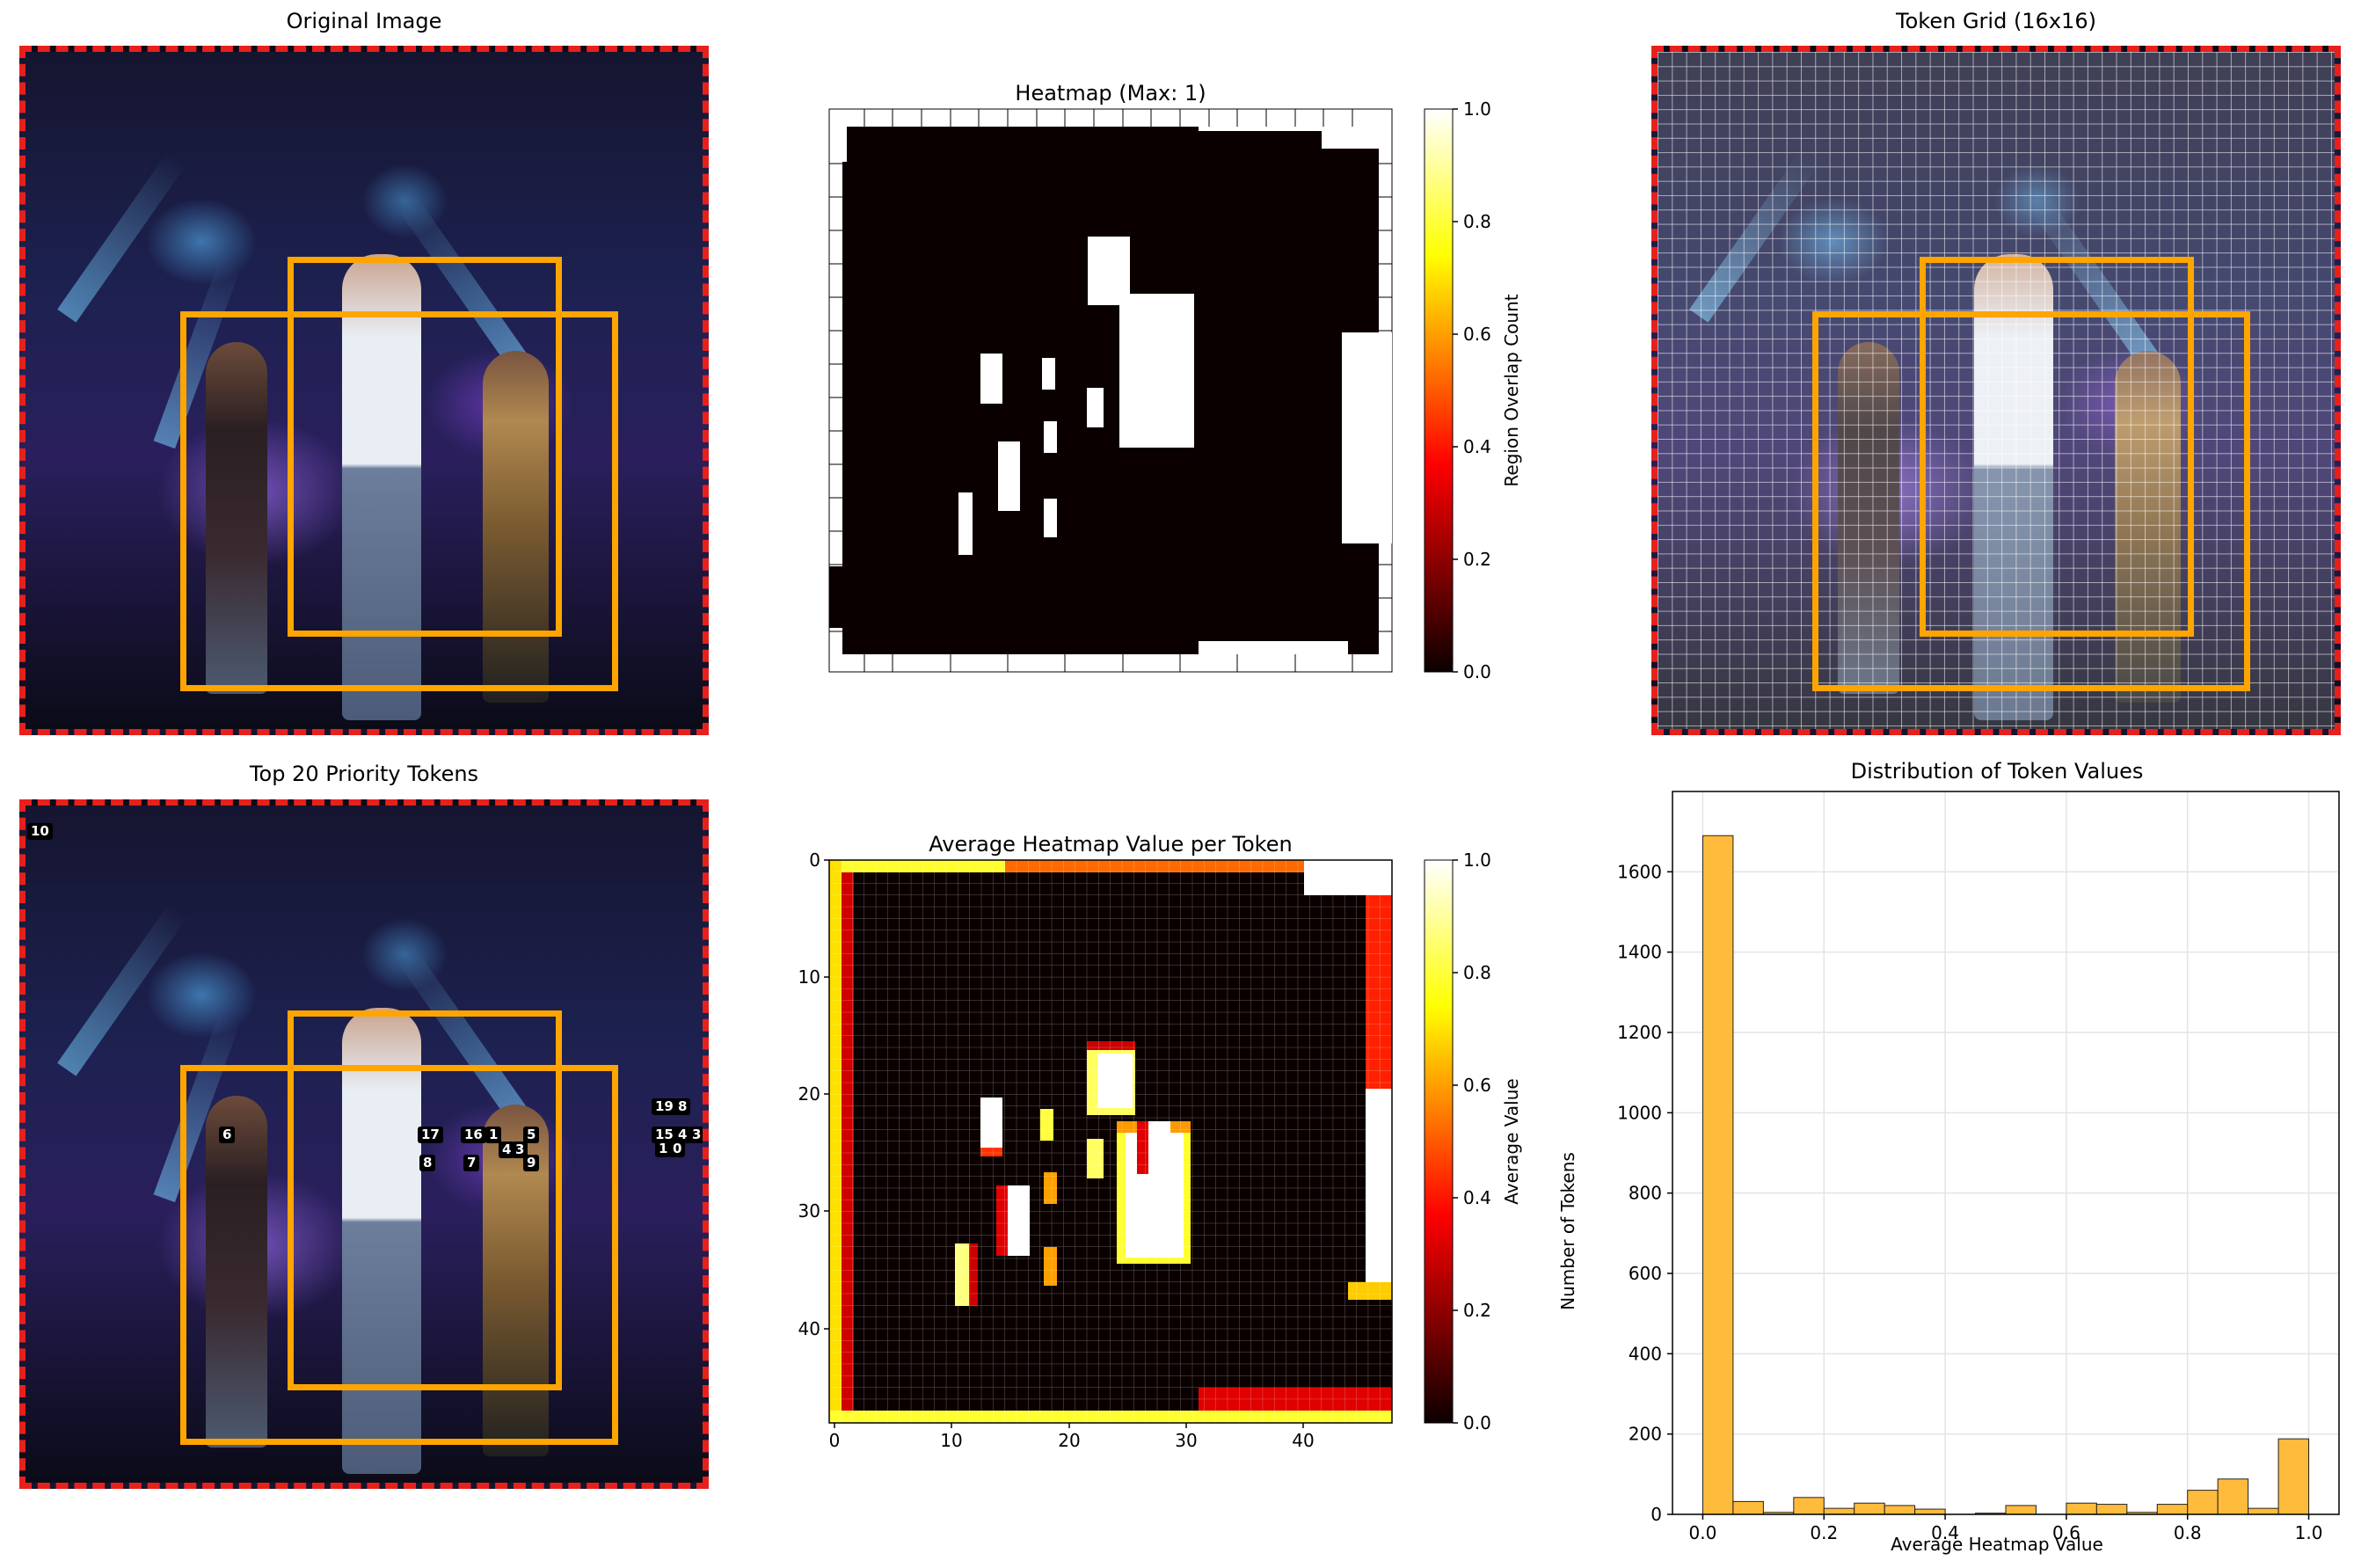 The width and height of the screenshot is (2361, 1568). I want to click on avg-x-tick: 40, so click(1303, 1440).